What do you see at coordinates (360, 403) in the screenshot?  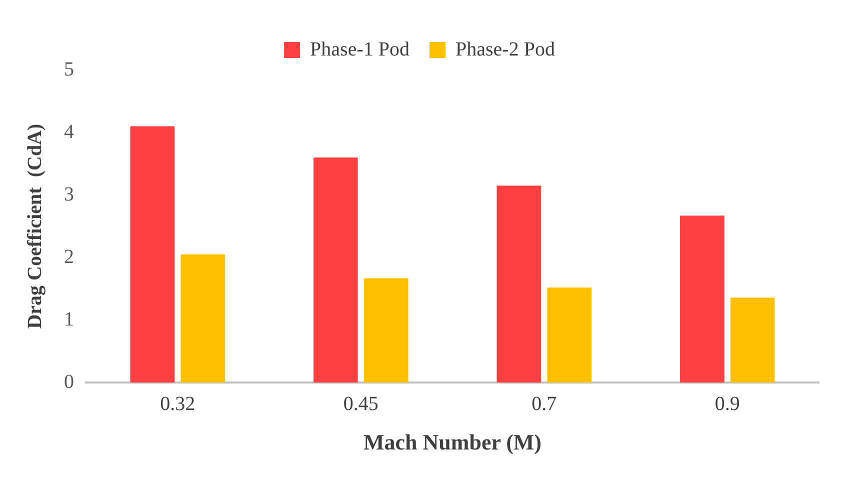 I see `x-tick-label: 0.45` at bounding box center [360, 403].